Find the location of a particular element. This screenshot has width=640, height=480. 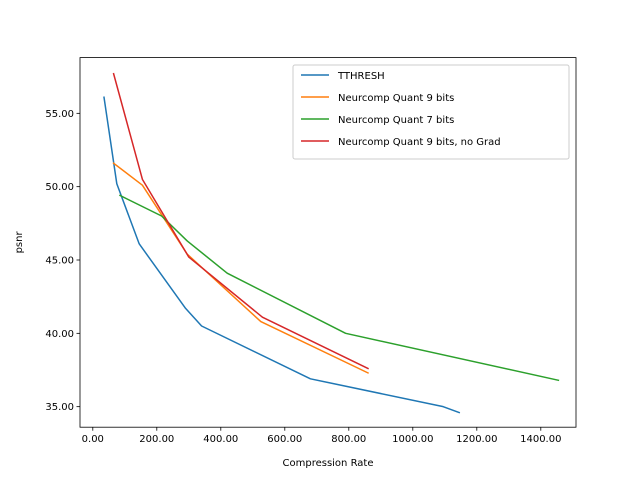

x-axis-label: Compression Rate is located at coordinates (328, 463).